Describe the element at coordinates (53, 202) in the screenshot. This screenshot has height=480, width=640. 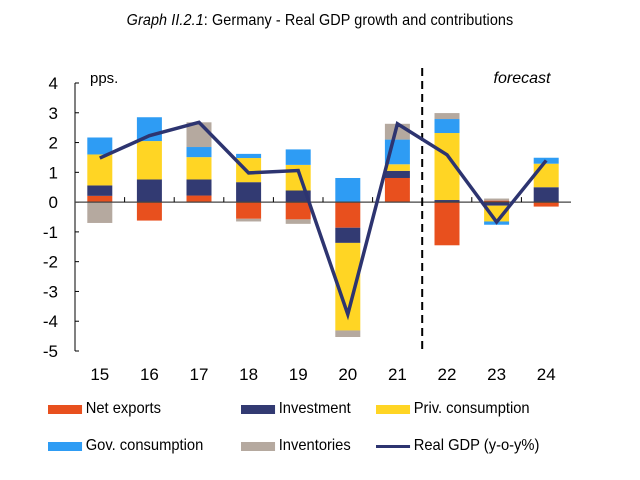
I see `y-tick-label: 0` at that location.